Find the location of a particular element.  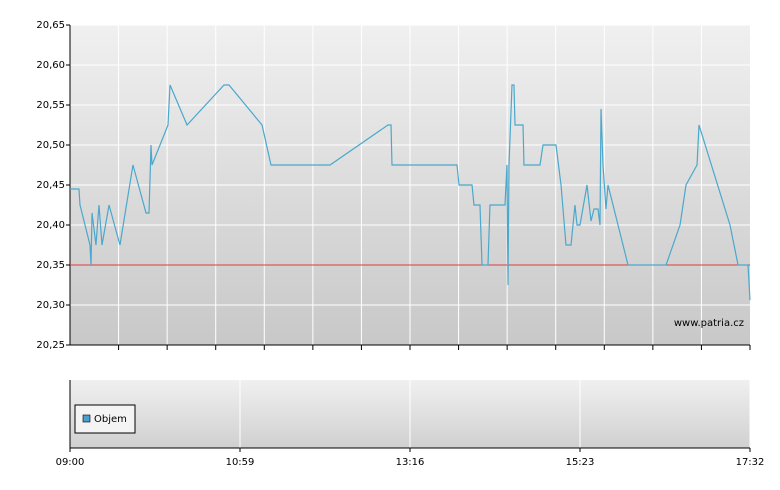

x-tick-label: 17:32 is located at coordinates (750, 462).